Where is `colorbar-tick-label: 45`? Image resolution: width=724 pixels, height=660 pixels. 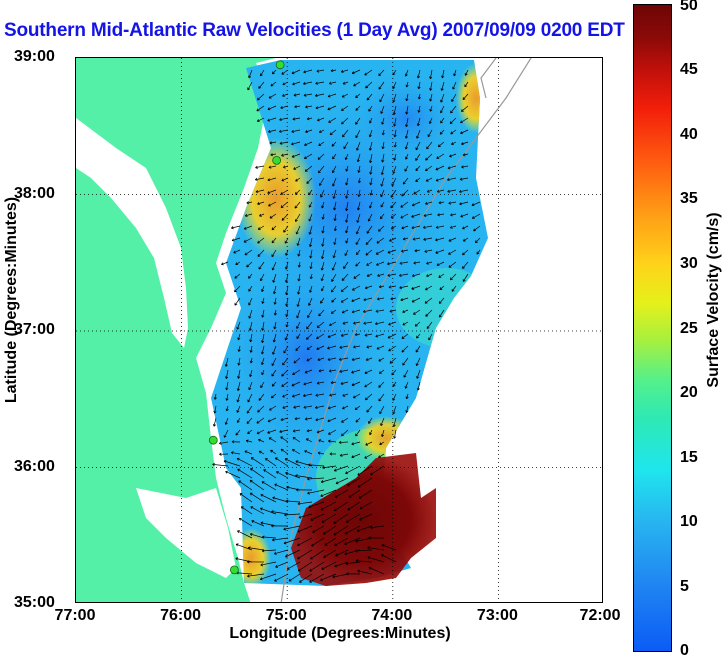 colorbar-tick-label: 45 is located at coordinates (689, 69).